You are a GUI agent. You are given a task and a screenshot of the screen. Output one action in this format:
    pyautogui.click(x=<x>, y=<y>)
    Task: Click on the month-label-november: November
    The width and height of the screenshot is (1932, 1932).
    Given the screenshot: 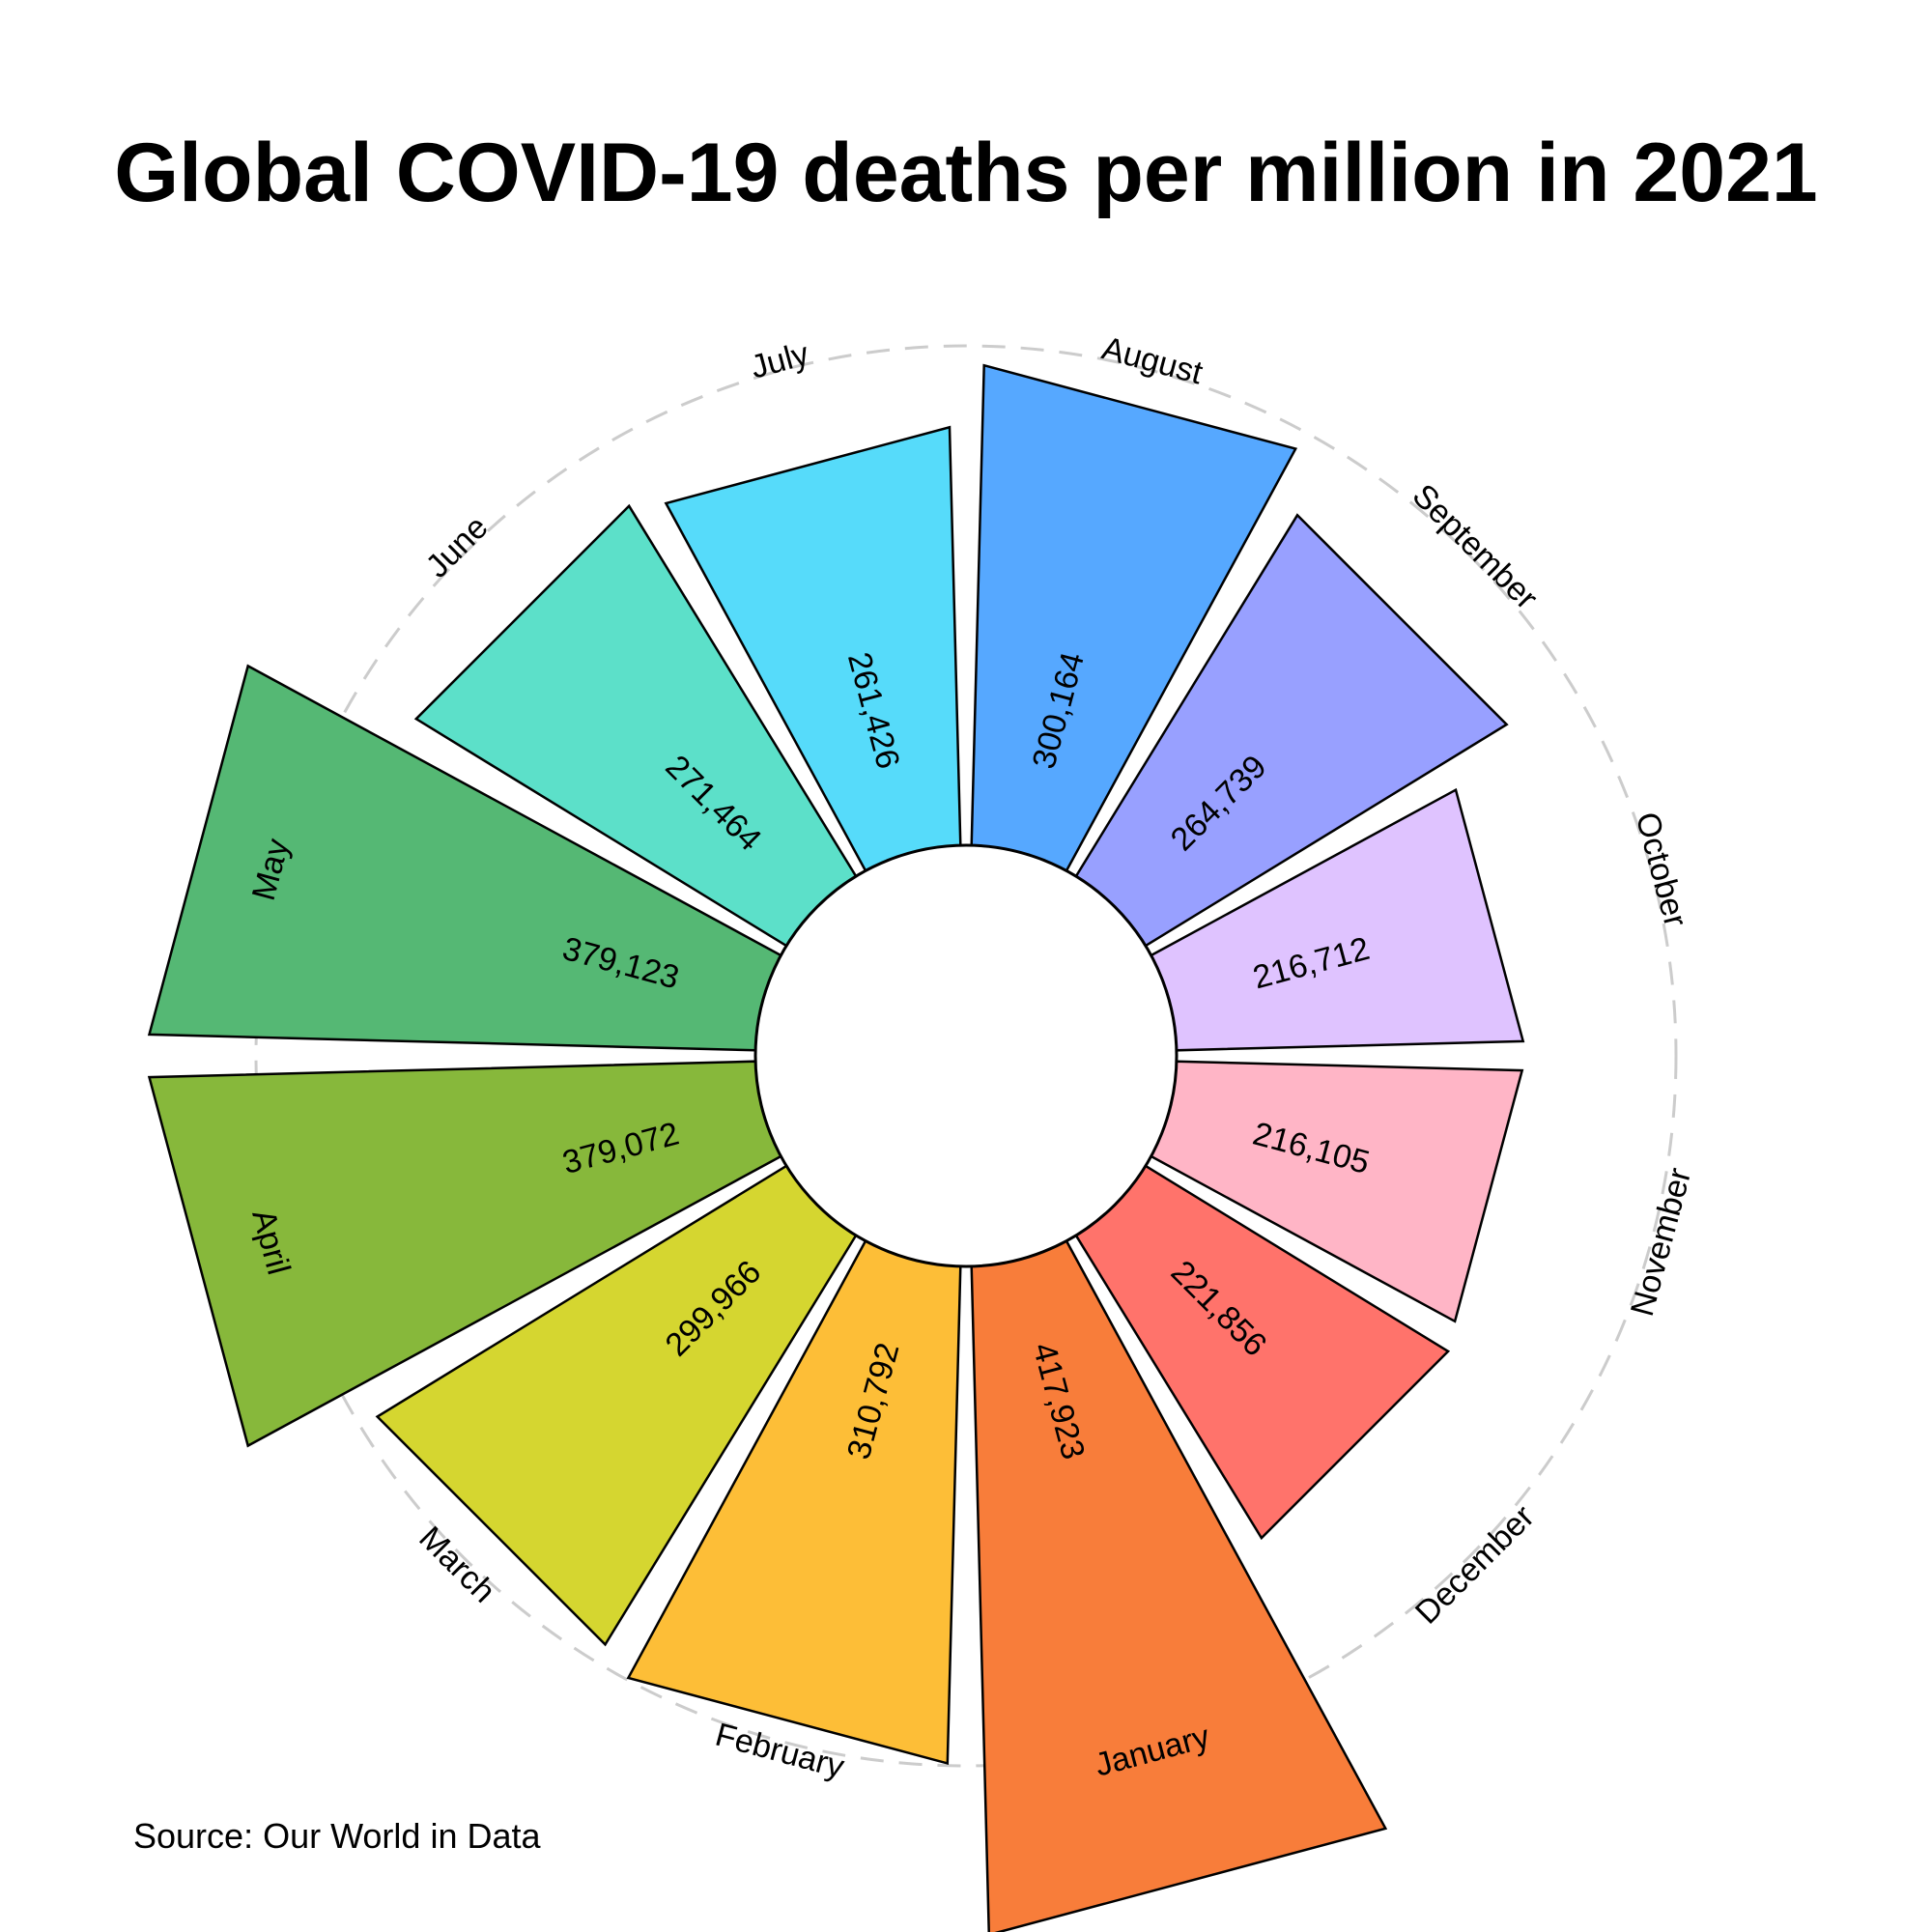 What is the action you would take?
    pyautogui.click(x=1661, y=1242)
    